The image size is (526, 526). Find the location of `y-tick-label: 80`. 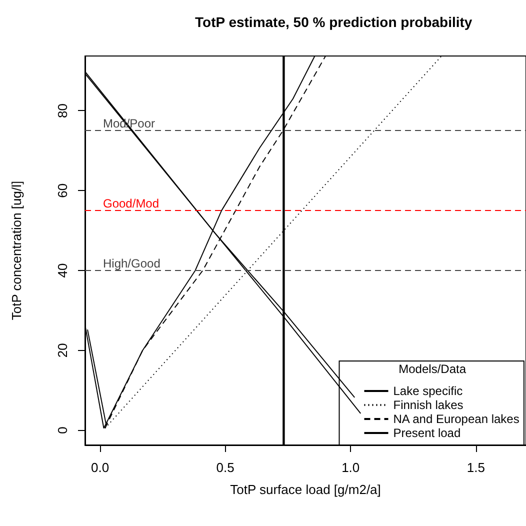

y-tick-label: 80 is located at coordinates (62, 110).